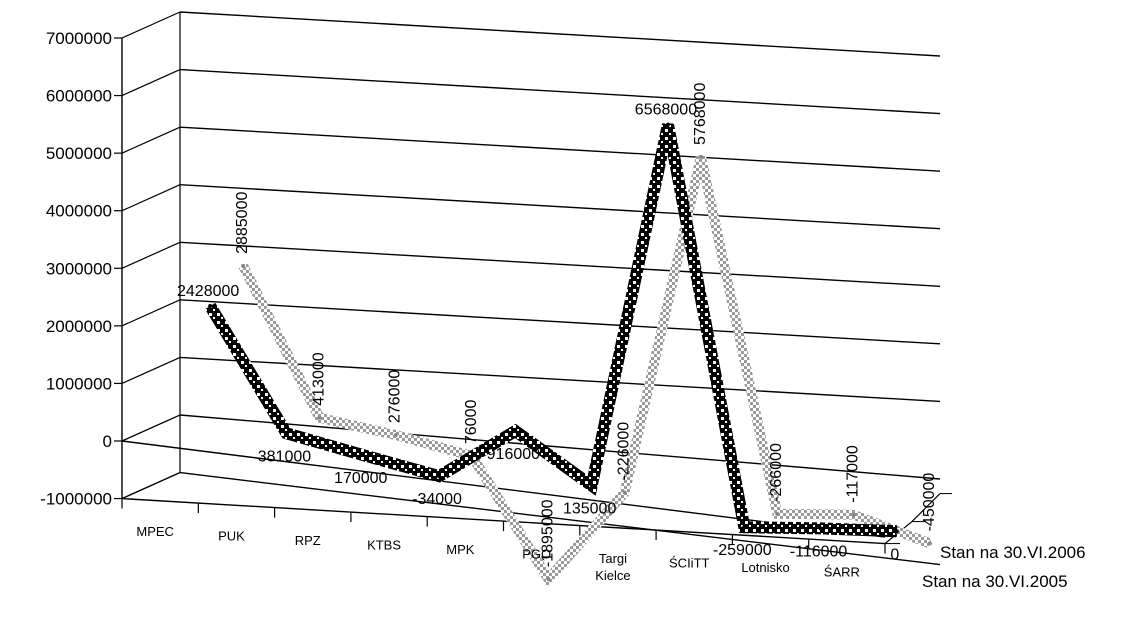 This screenshot has height=626, width=1125. Describe the element at coordinates (79, 383) in the screenshot. I see `y-tick-label: 1000000` at that location.